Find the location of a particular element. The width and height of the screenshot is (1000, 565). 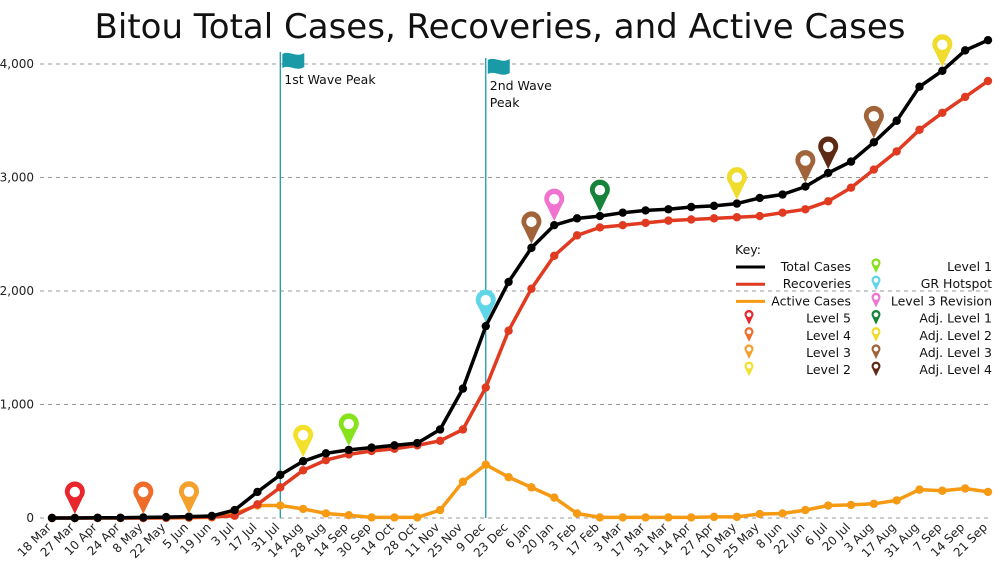

legend-label: GR Hotspot is located at coordinates (956, 283).